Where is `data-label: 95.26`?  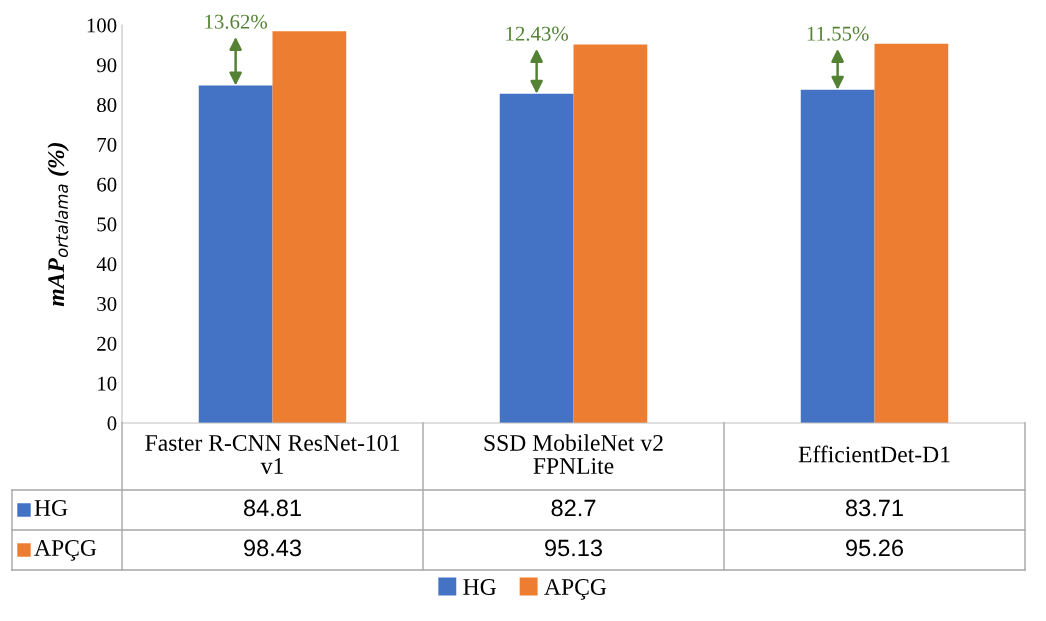
data-label: 95.26 is located at coordinates (875, 548).